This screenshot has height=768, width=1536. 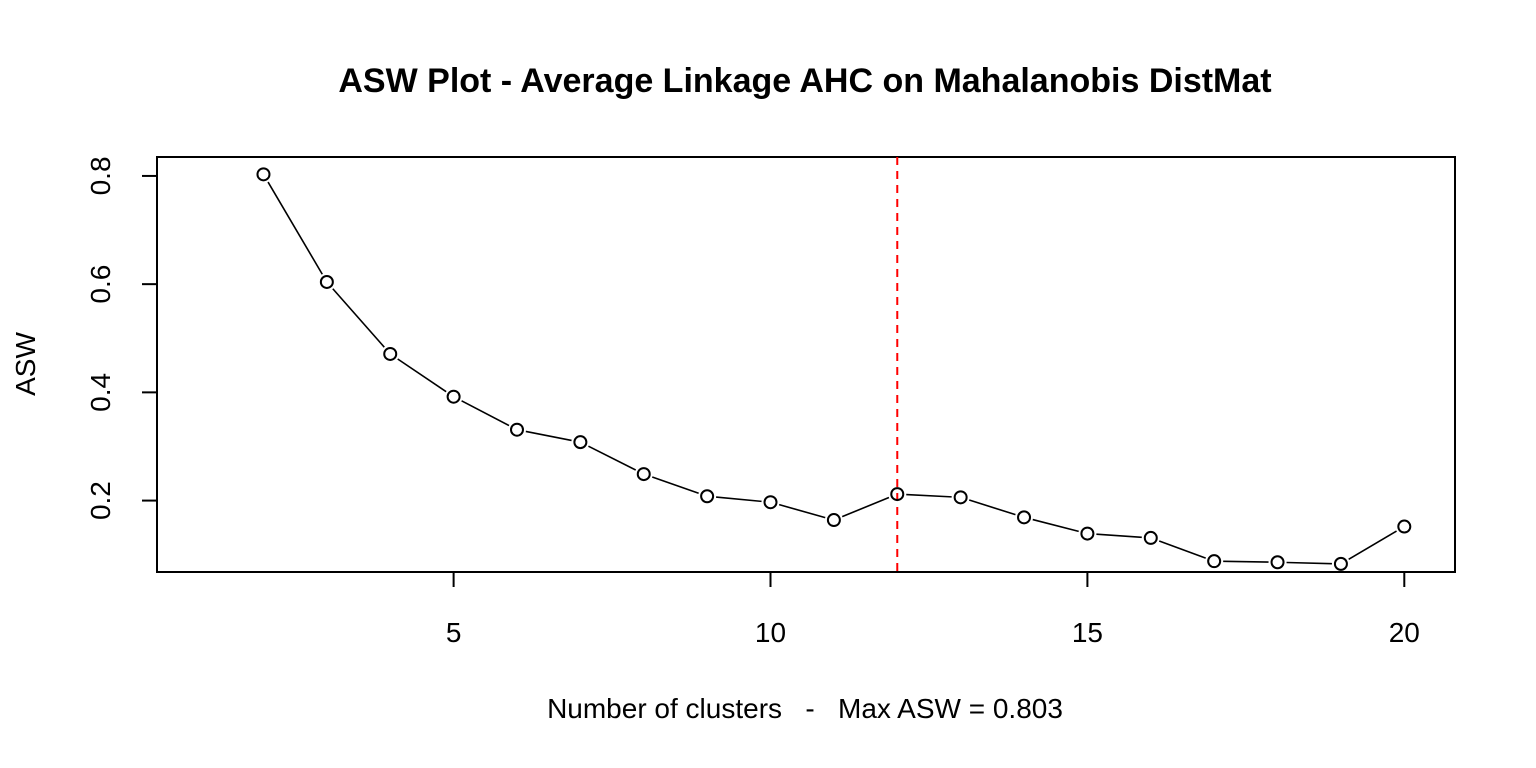 I want to click on x-tick-label: 20, so click(x=1404, y=632).